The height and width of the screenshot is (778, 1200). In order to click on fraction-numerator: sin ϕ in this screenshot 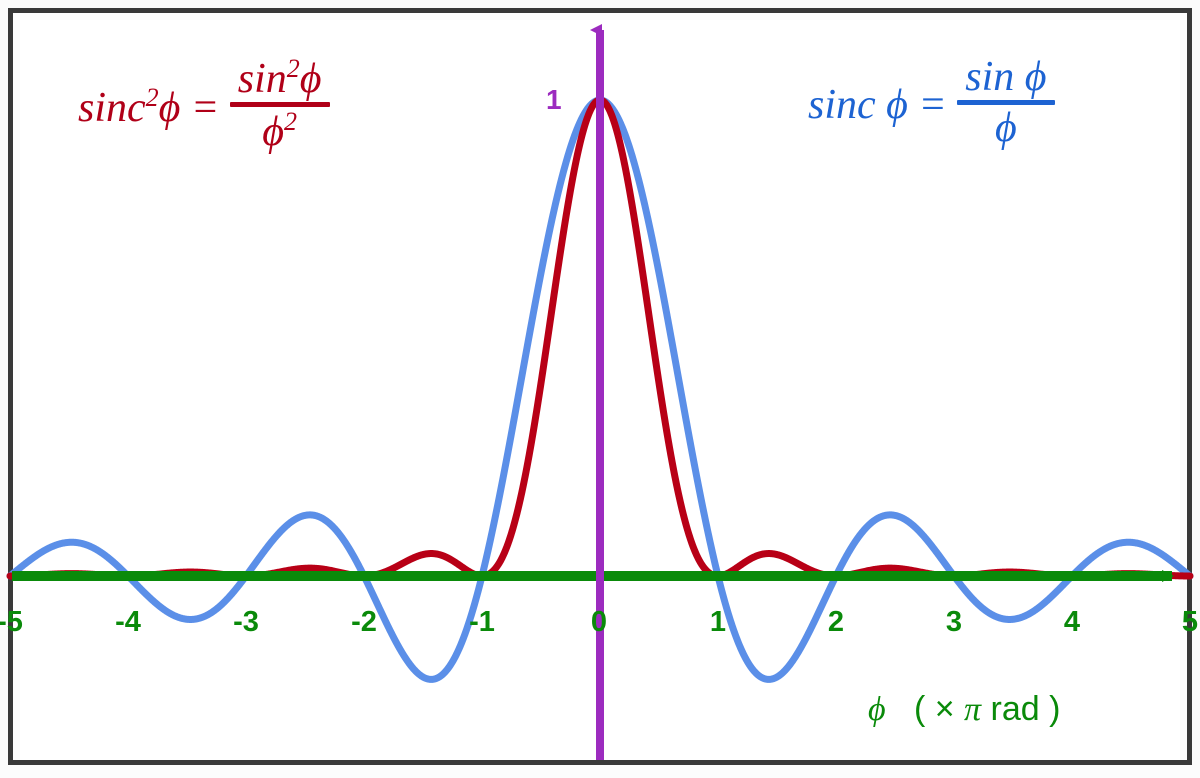, I will do `click(1006, 77)`.